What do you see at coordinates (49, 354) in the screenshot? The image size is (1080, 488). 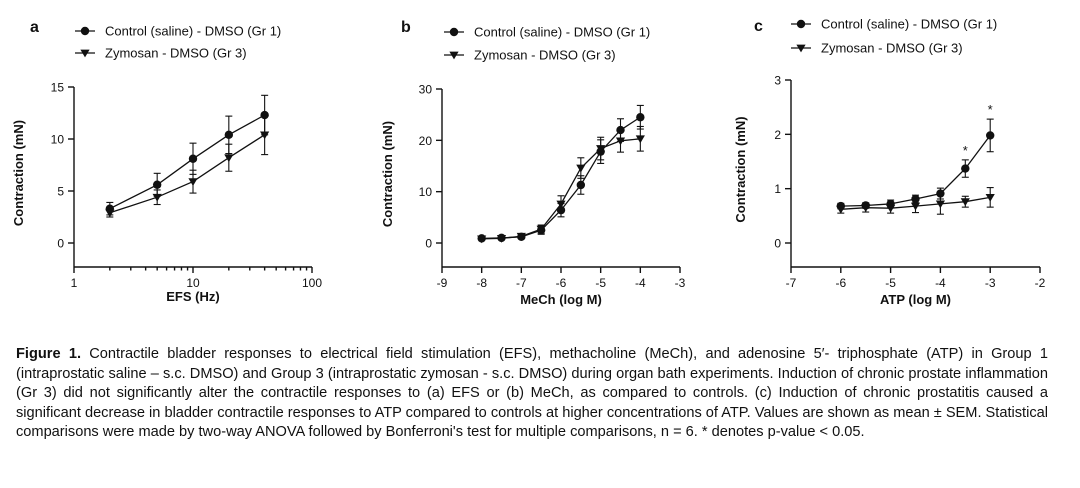 I see `caption-label: Figure 1.` at bounding box center [49, 354].